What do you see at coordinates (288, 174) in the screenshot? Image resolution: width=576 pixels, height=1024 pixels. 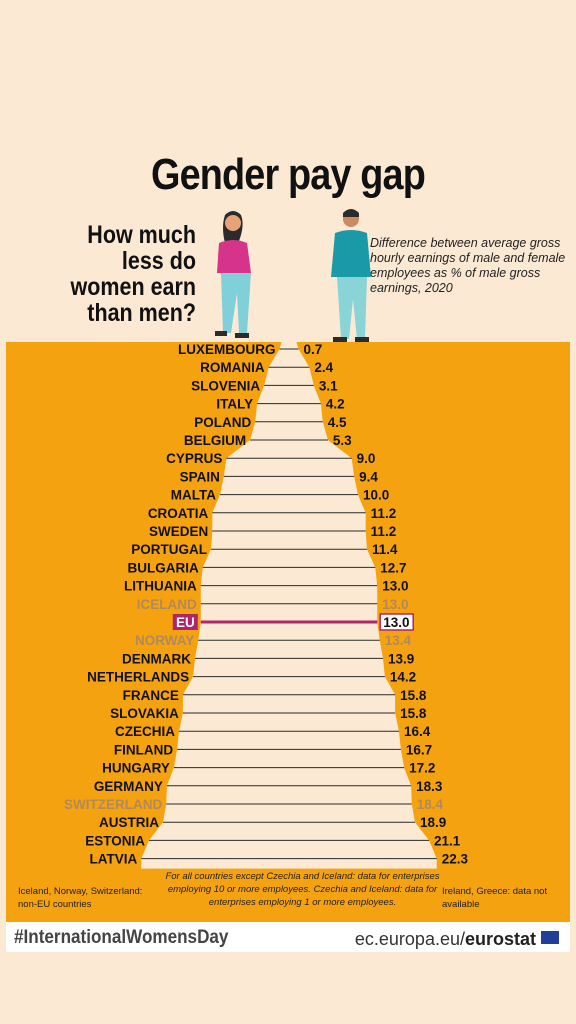 I see `chart-title: Gender pay gap` at bounding box center [288, 174].